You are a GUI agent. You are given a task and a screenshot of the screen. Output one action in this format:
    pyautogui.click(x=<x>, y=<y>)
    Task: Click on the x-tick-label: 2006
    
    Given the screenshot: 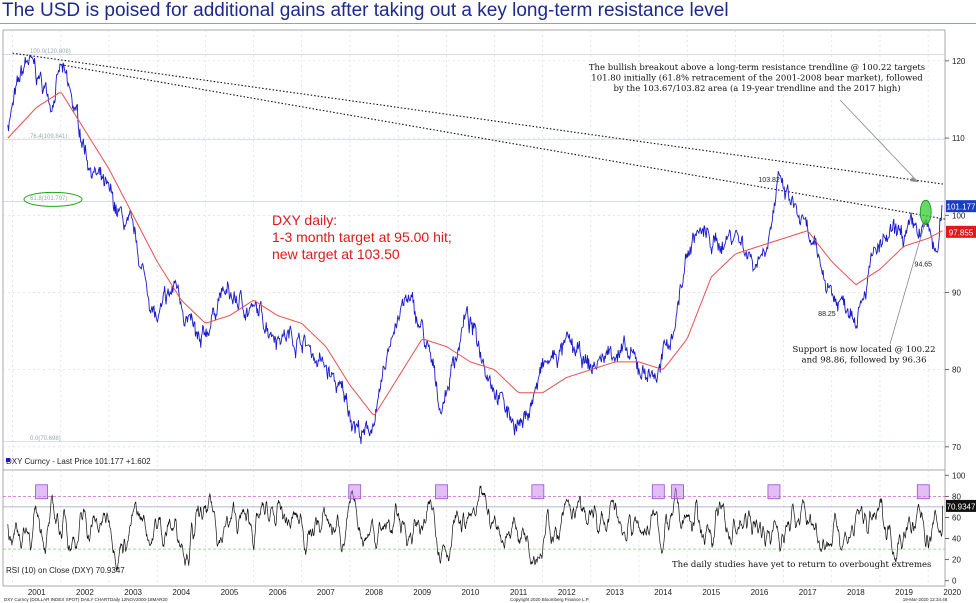 What is the action you would take?
    pyautogui.click(x=278, y=592)
    